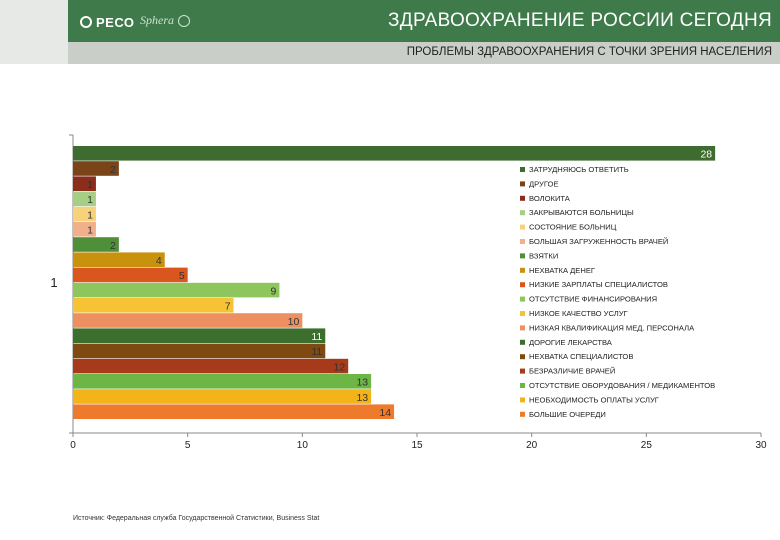 Image resolution: width=780 pixels, height=540 pixels. I want to click on sphera-logo-text: Sphera, so click(157, 20).